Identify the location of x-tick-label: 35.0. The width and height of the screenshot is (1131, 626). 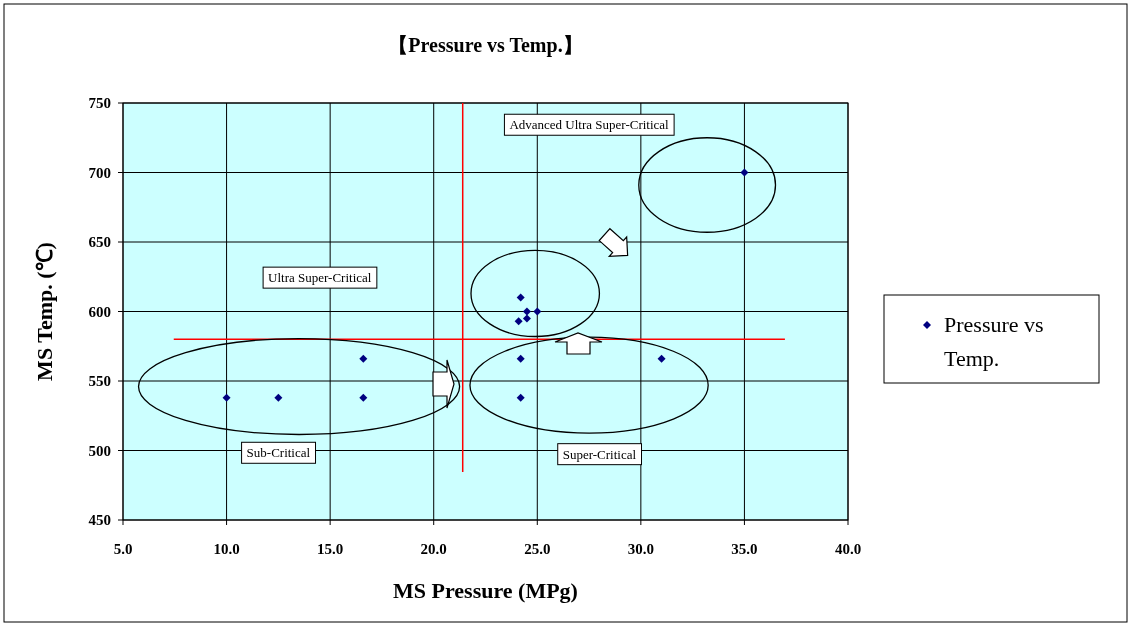
(744, 549).